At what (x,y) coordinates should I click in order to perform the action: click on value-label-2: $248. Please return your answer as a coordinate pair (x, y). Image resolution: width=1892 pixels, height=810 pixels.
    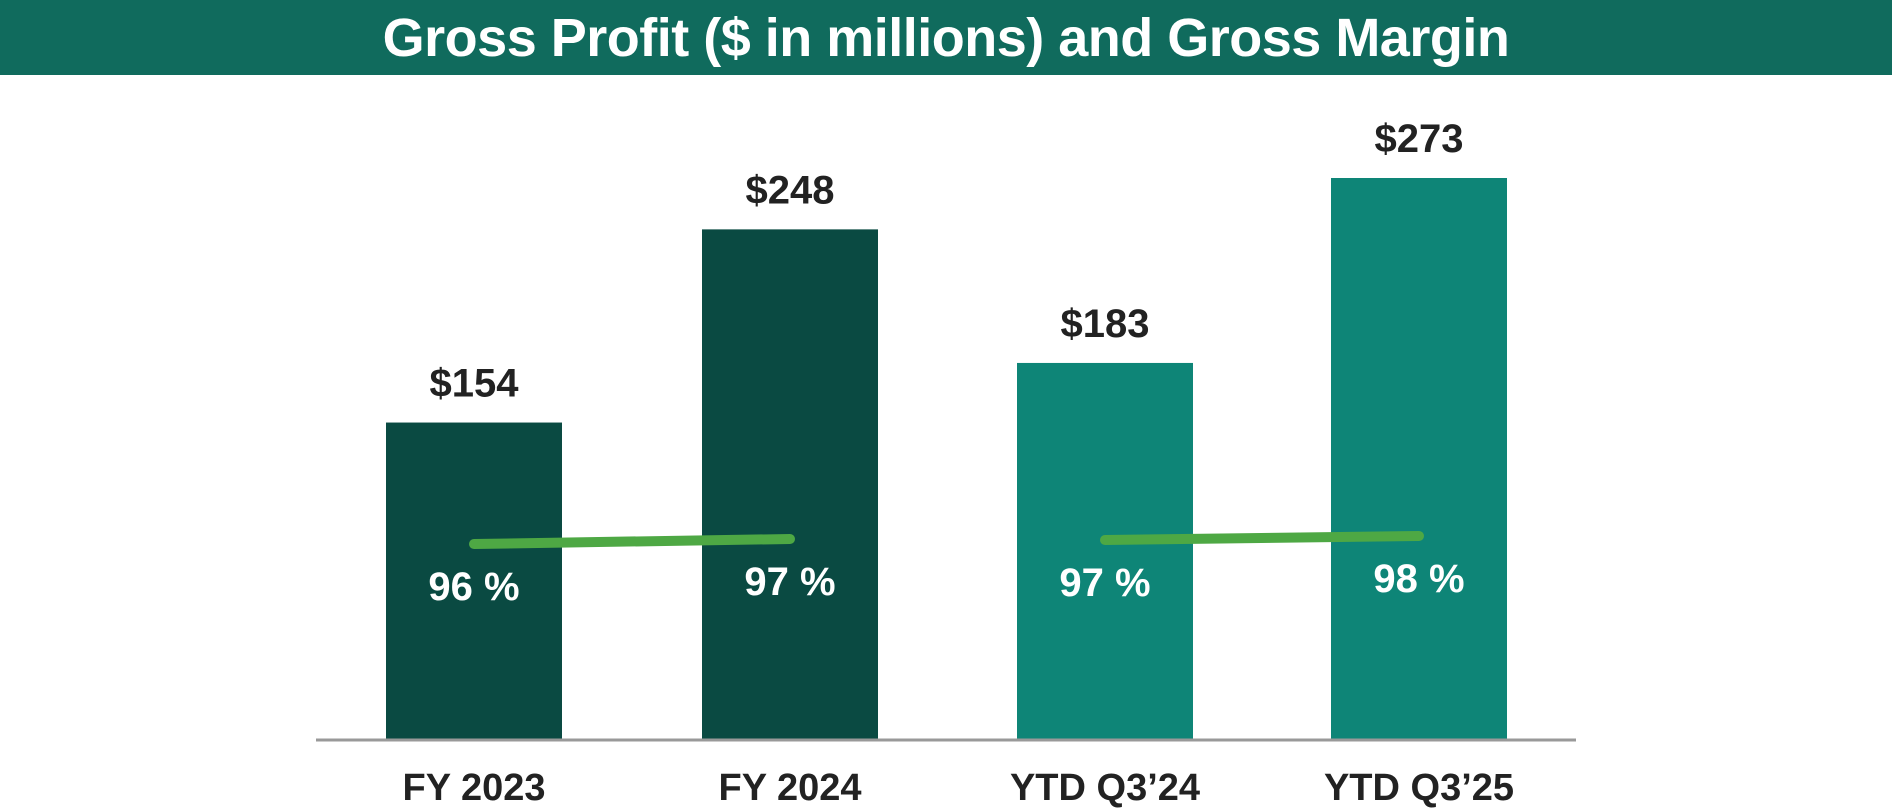
    Looking at the image, I should click on (790, 190).